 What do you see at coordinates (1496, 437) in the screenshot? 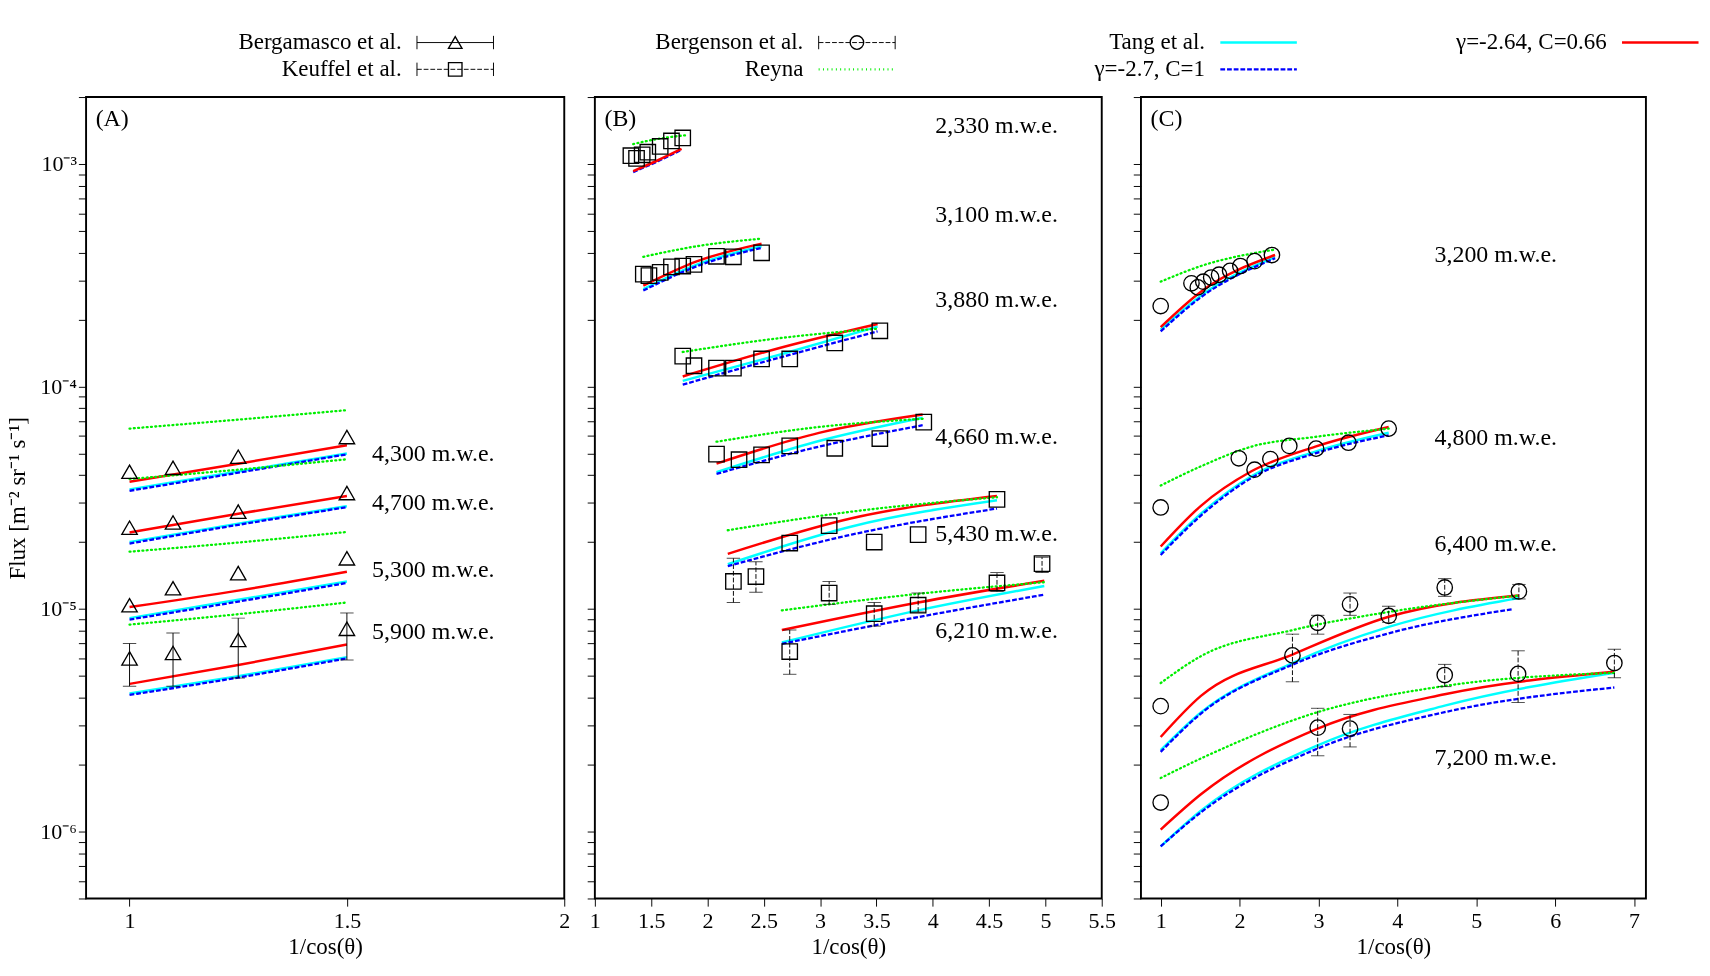
I see `annotation: 4,800 m.w.e.` at bounding box center [1496, 437].